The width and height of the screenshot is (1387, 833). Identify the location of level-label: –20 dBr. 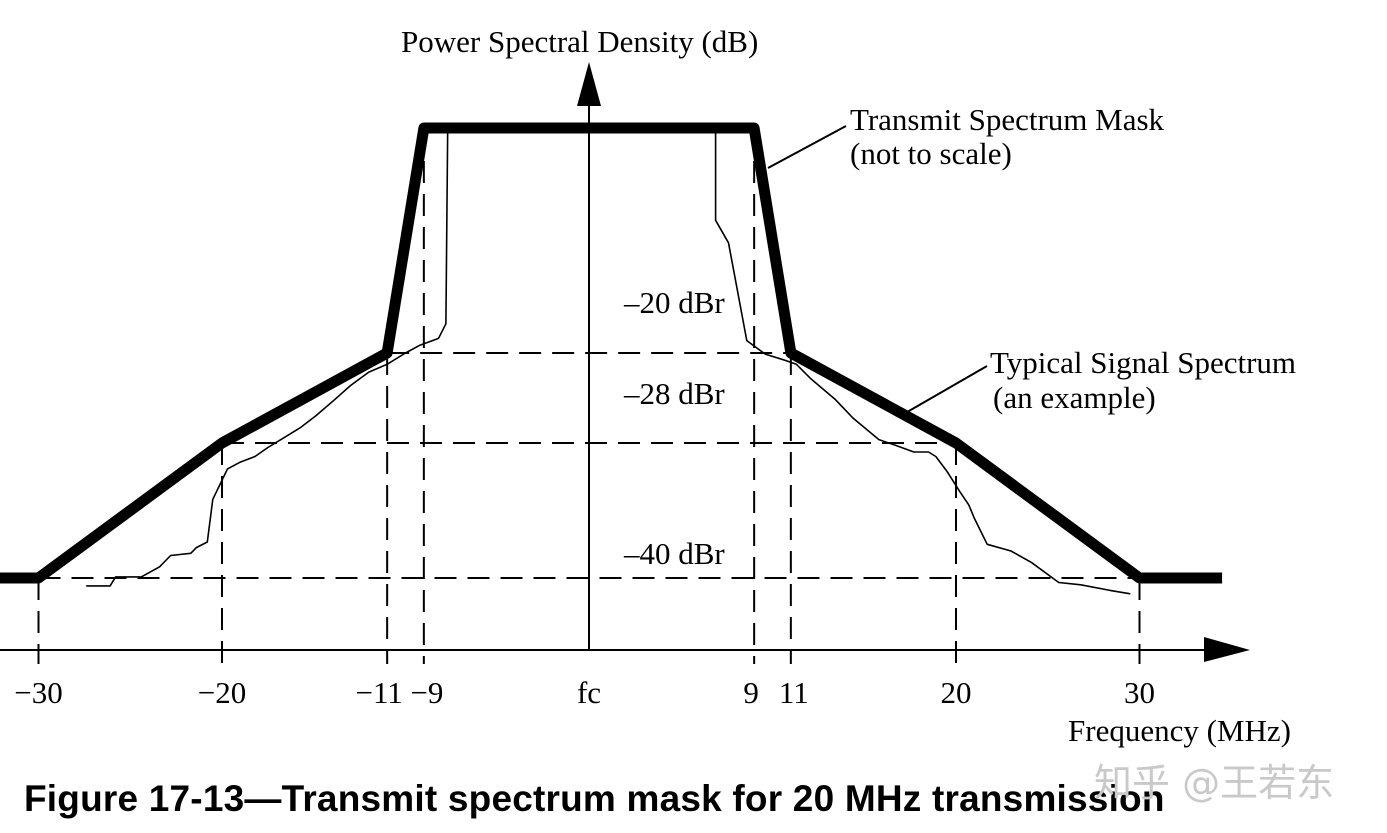
(674, 302).